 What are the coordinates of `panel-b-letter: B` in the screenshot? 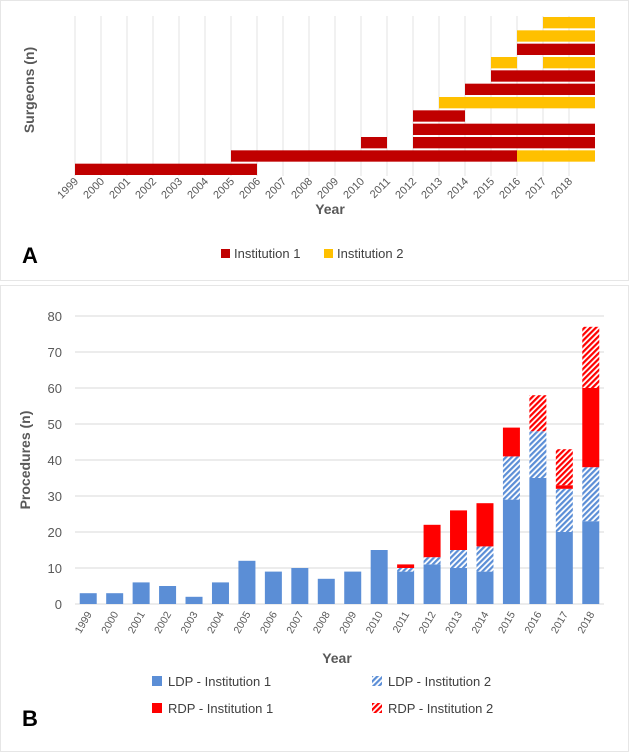 It's located at (30, 718).